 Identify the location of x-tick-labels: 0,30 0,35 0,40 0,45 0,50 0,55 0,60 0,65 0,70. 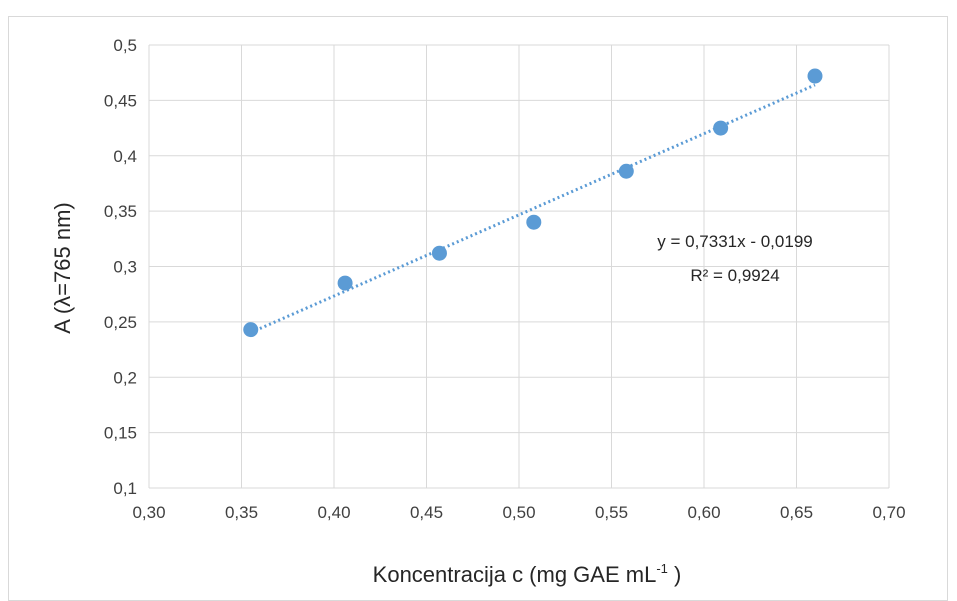
(518, 512).